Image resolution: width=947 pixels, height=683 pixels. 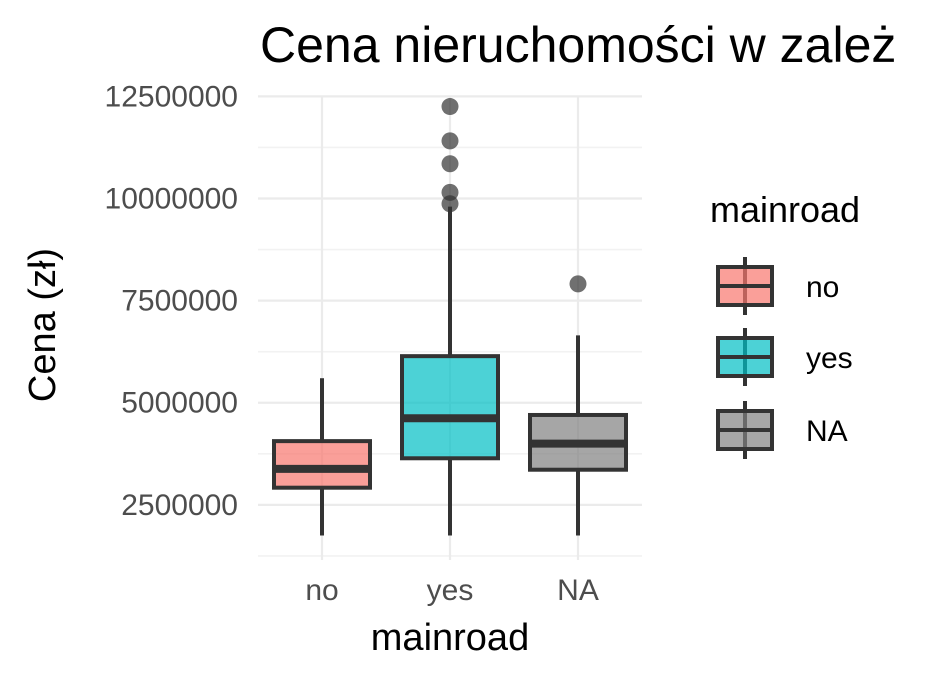 What do you see at coordinates (171, 198) in the screenshot?
I see `y-tick-label: 10000000` at bounding box center [171, 198].